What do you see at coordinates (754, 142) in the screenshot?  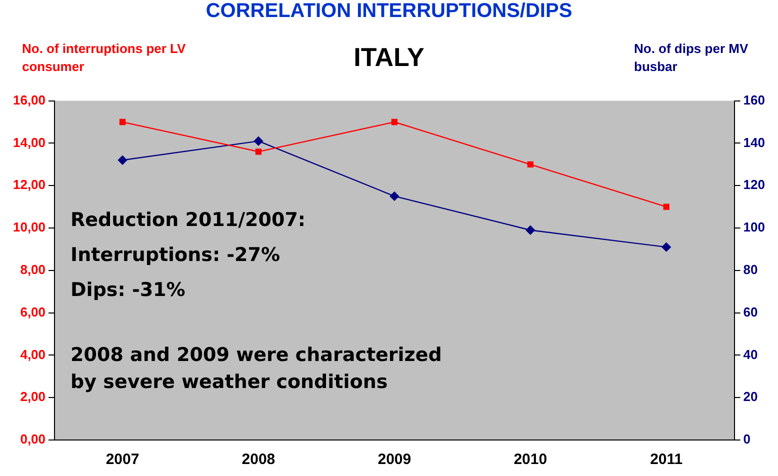 I see `y2-tick-label: 140` at bounding box center [754, 142].